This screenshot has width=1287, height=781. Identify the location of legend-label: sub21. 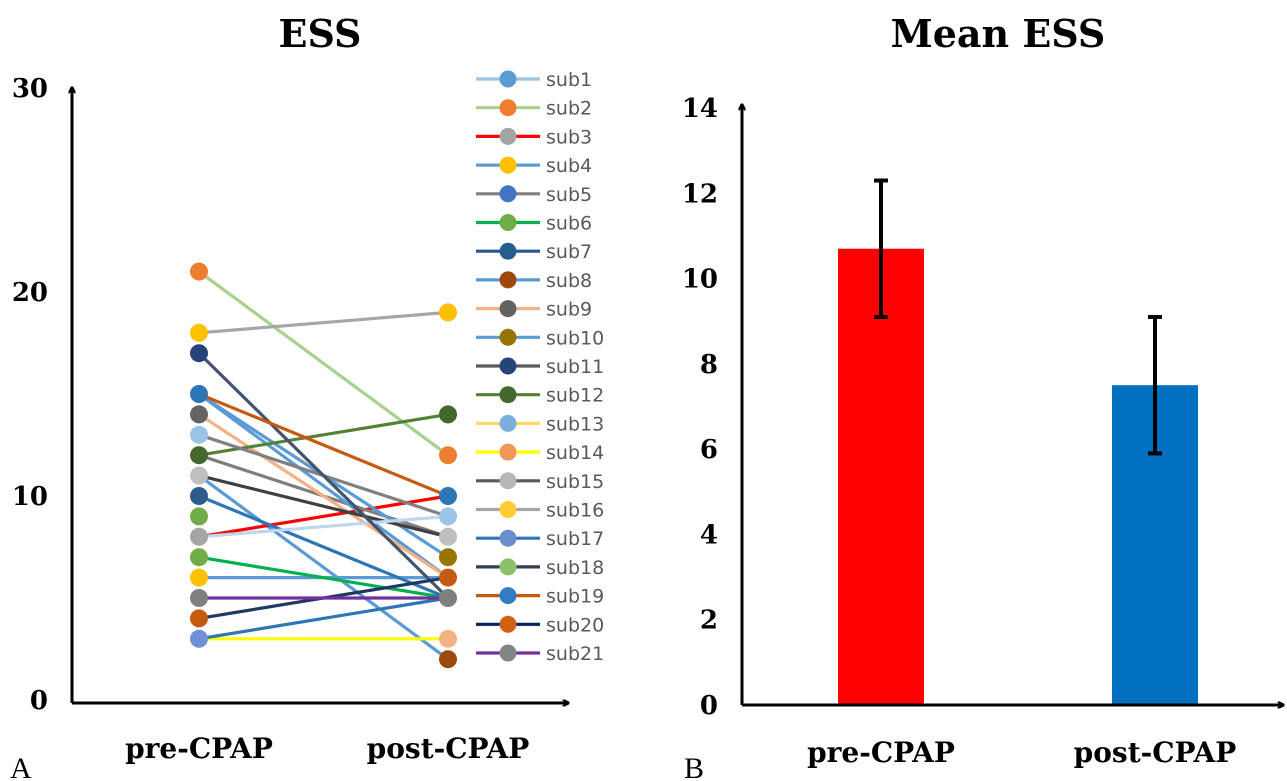
(575, 654).